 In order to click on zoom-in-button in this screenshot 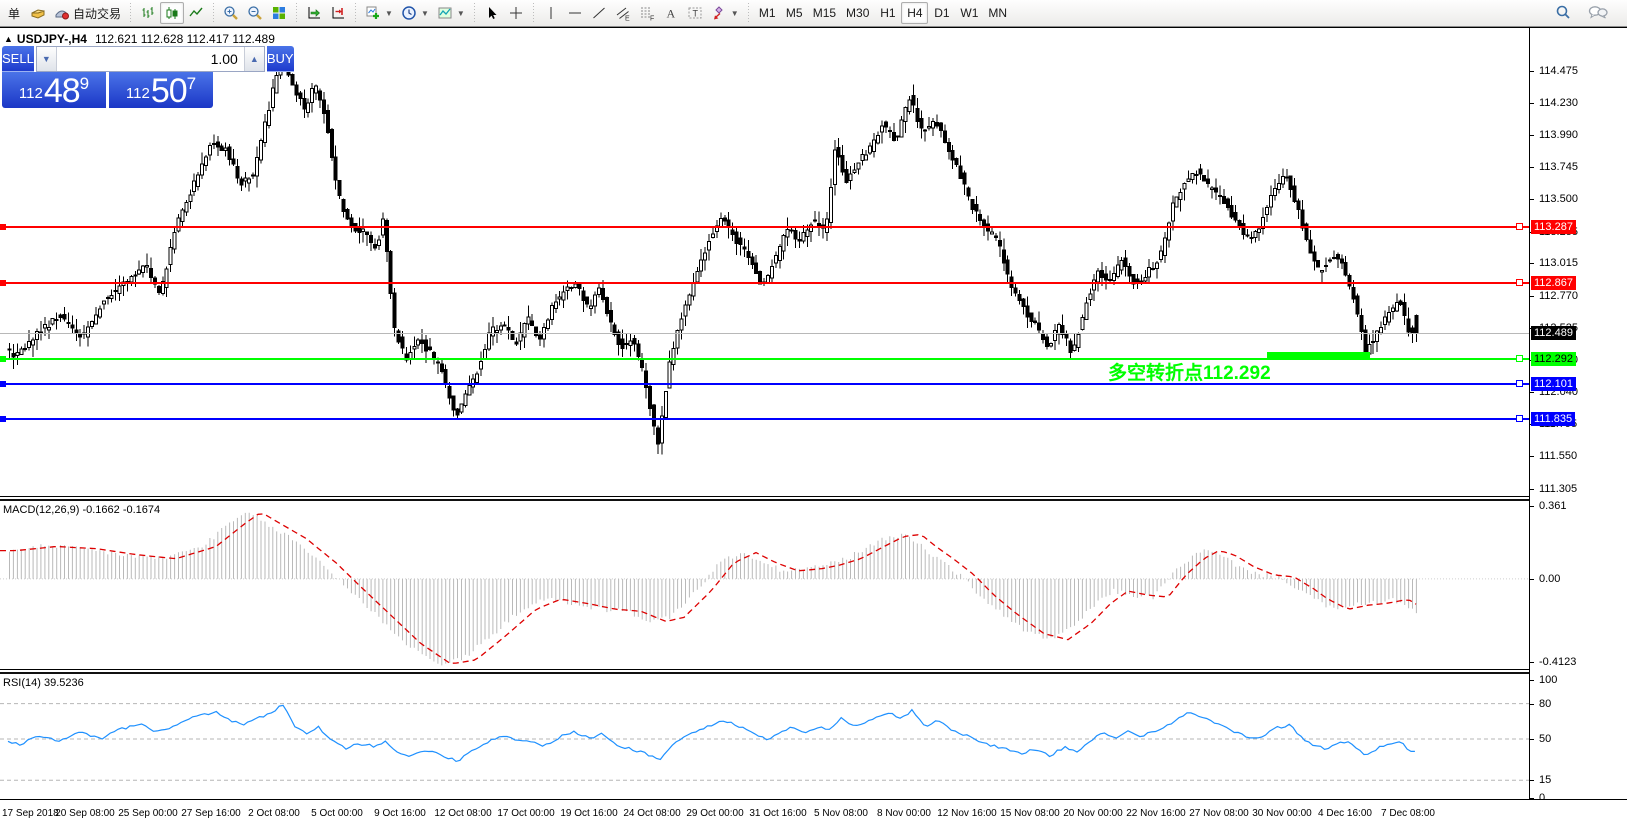, I will do `click(231, 13)`.